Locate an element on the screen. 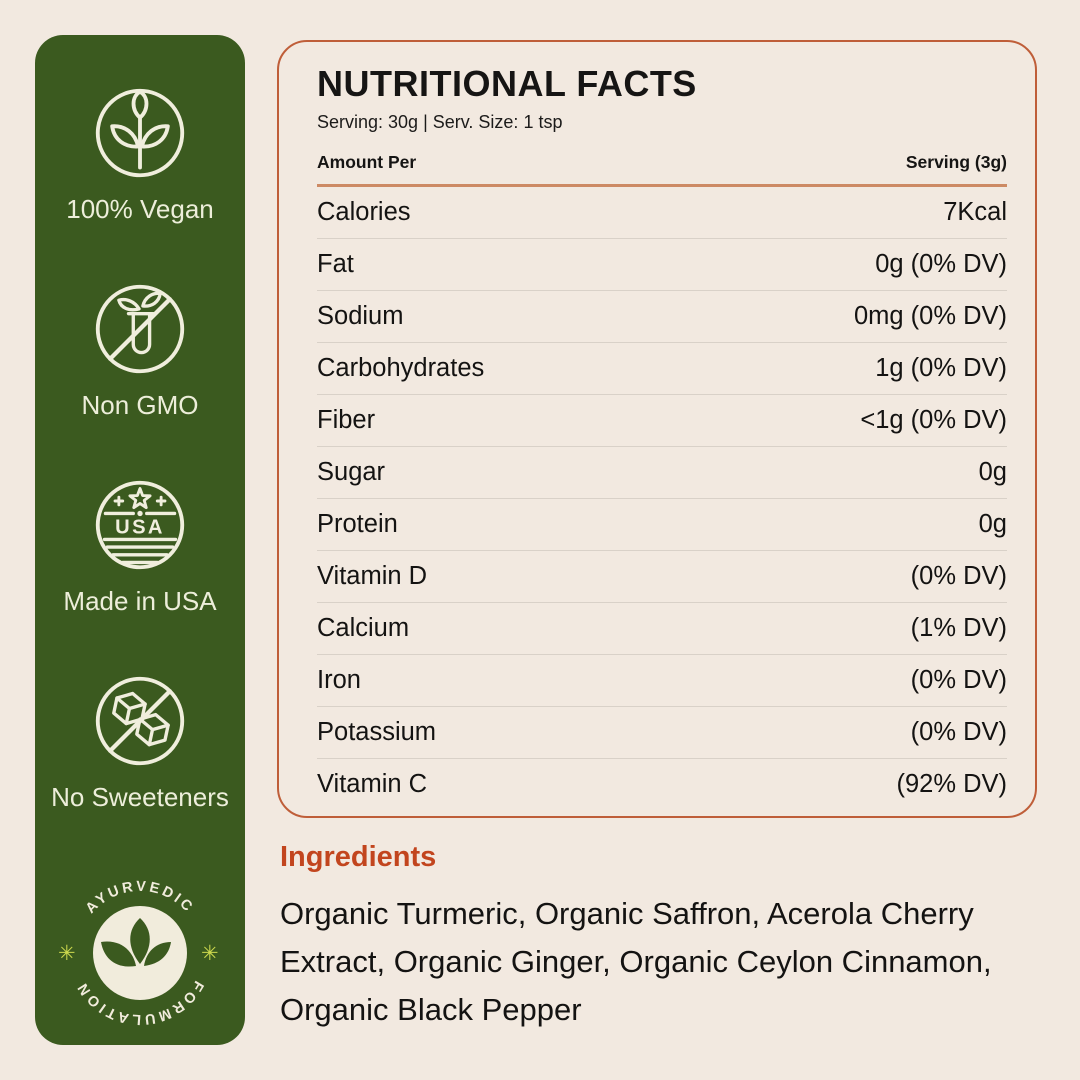 The image size is (1080, 1080). table-row-protein: Protein 0g is located at coordinates (662, 525).